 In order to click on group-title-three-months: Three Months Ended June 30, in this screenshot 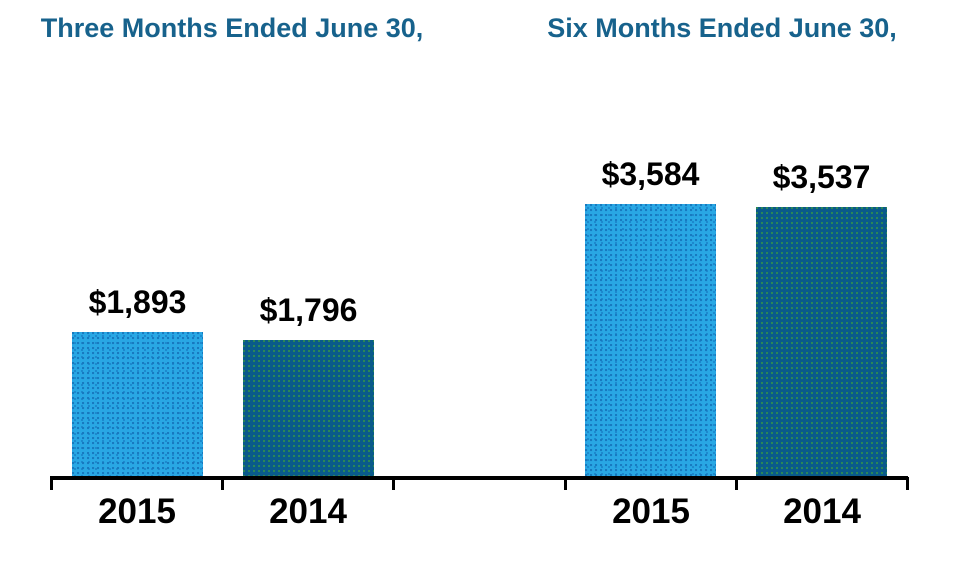, I will do `click(232, 28)`.